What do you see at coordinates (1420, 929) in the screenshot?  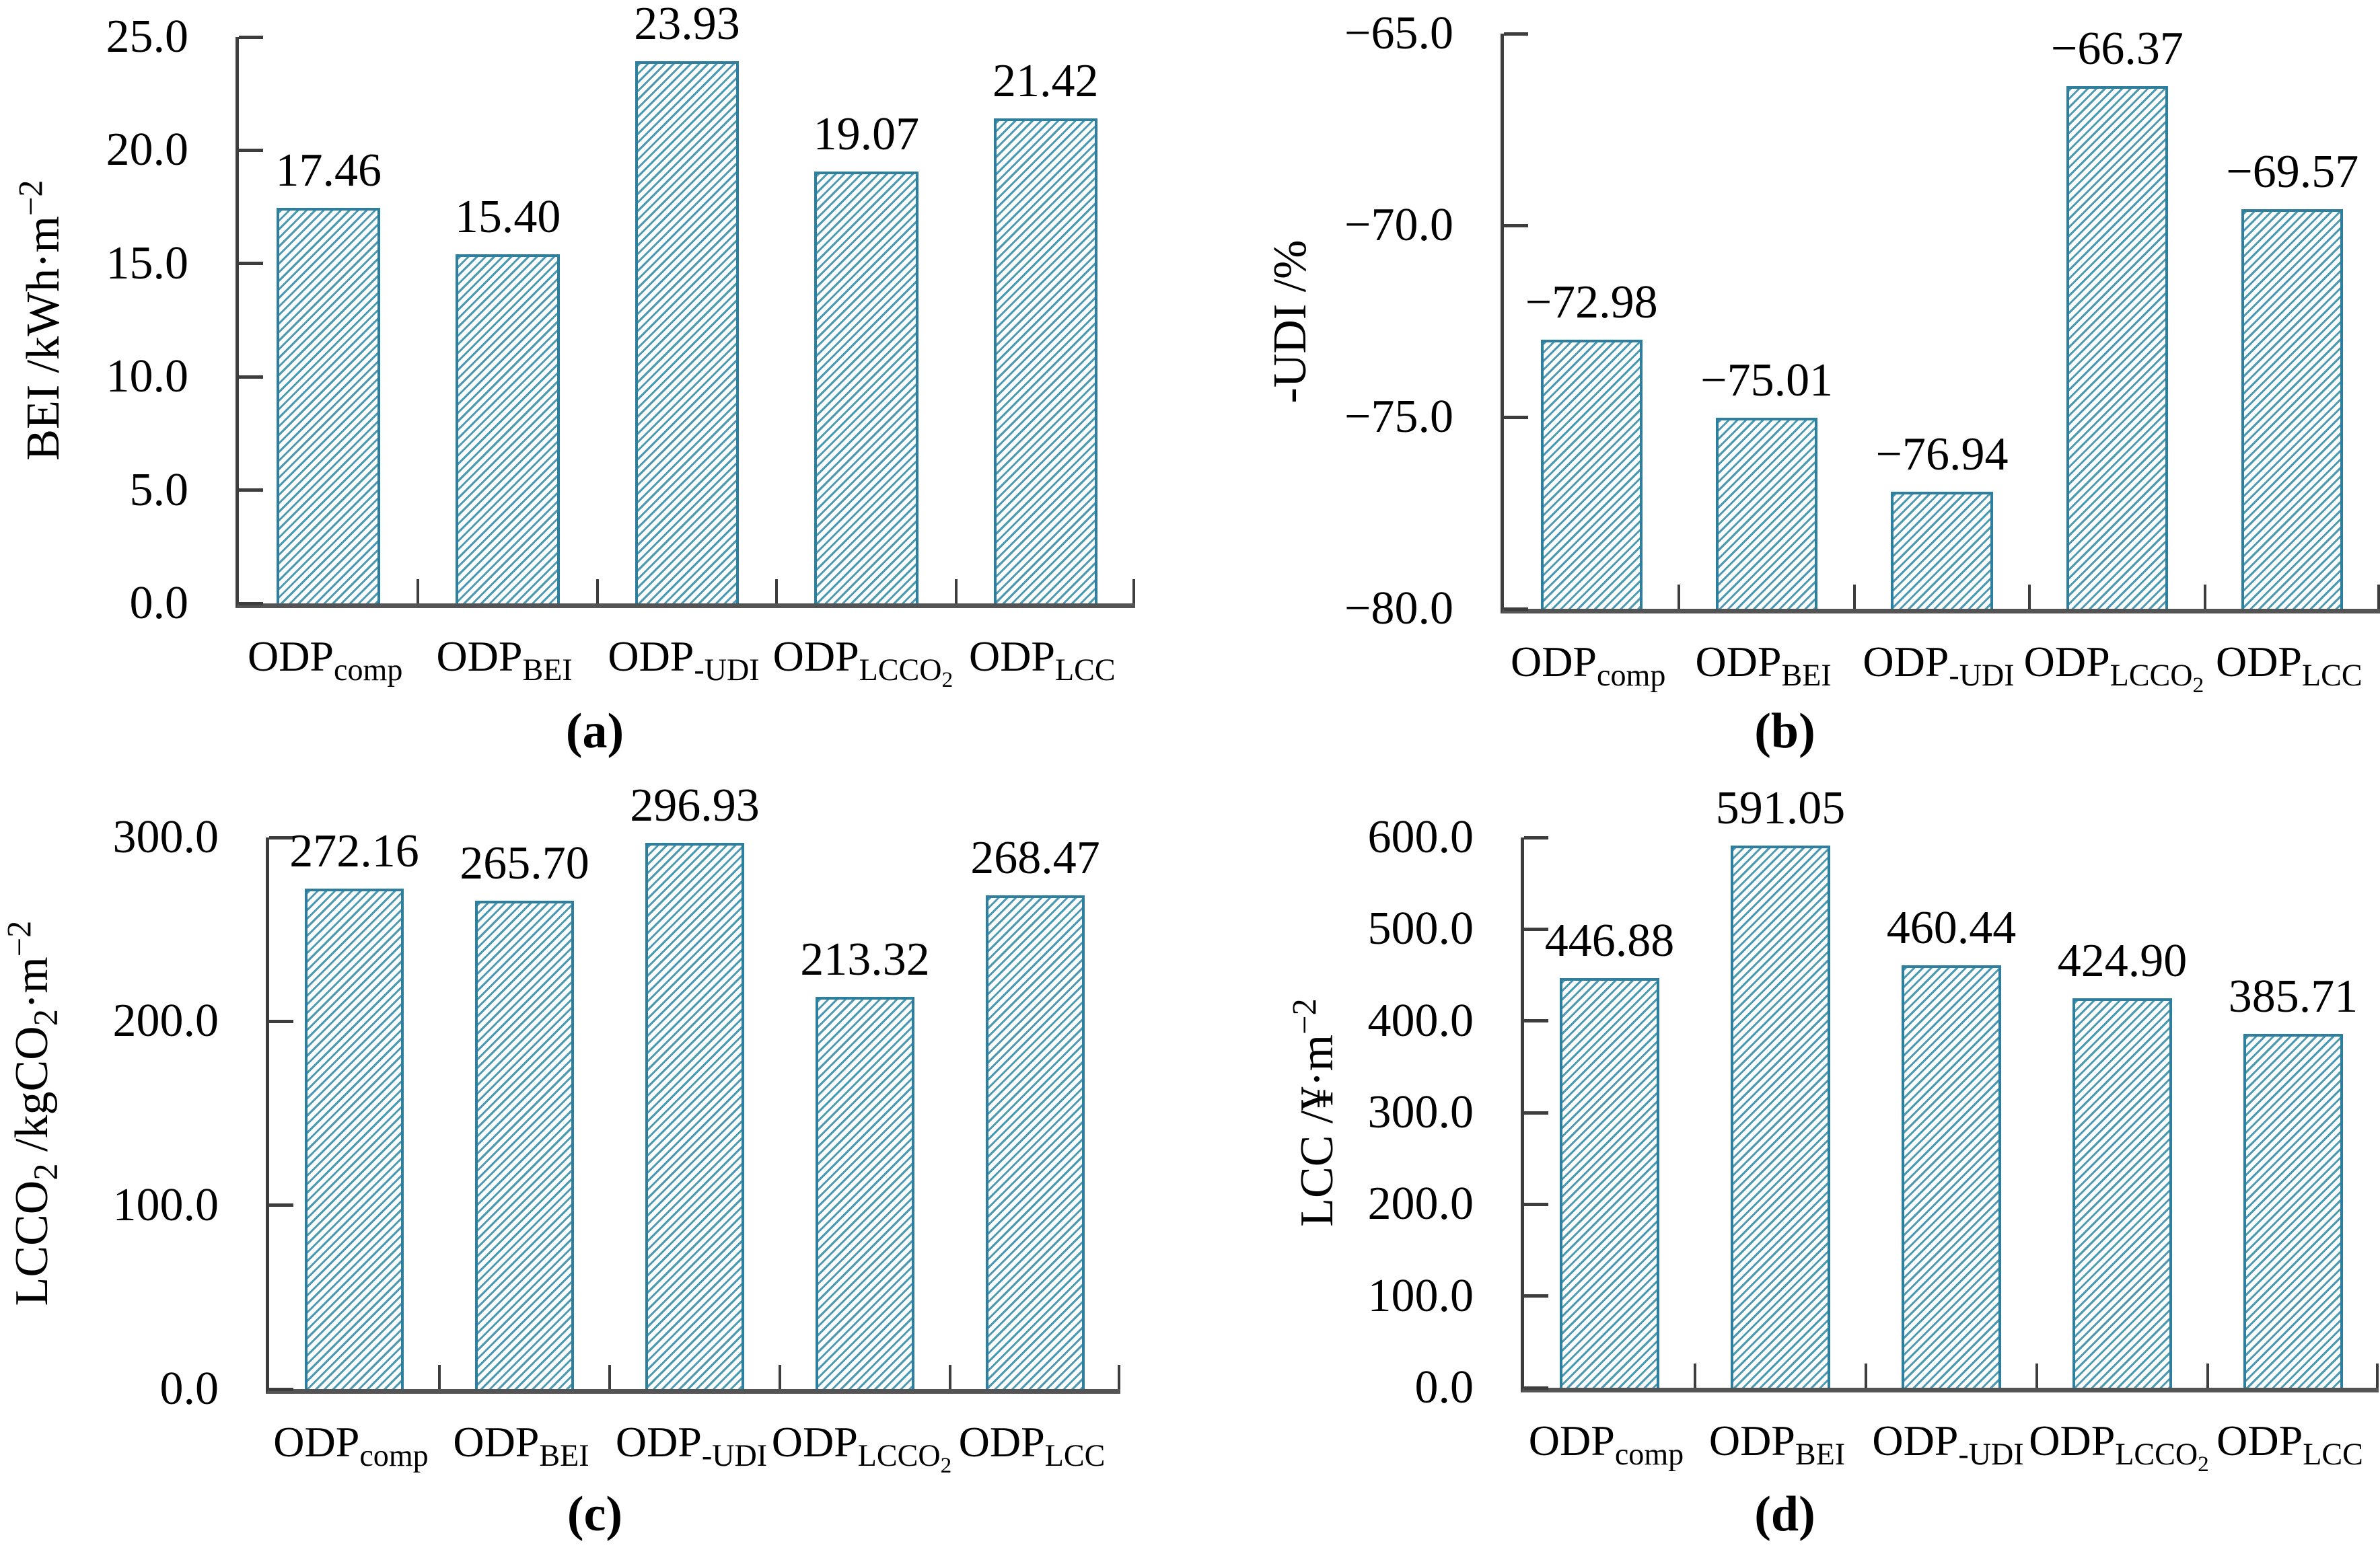 I see `y-tick-label: 500.0` at bounding box center [1420, 929].